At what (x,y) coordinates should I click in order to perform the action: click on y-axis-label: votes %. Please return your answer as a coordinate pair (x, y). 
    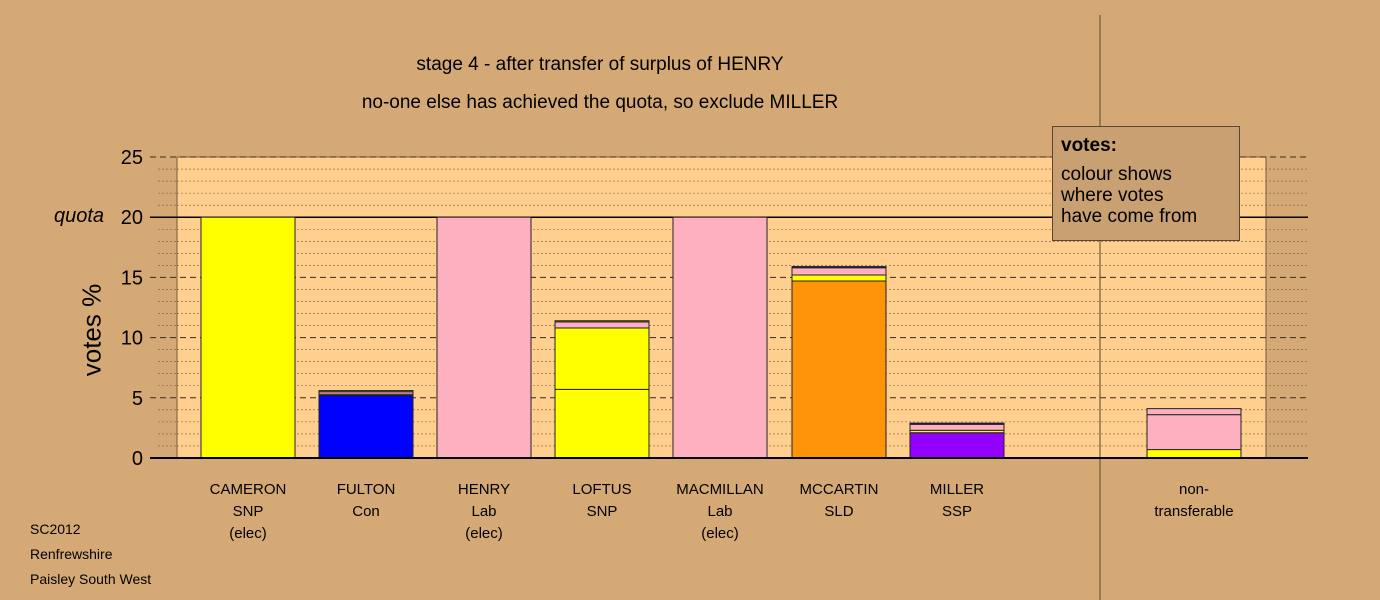
    Looking at the image, I should click on (91, 330).